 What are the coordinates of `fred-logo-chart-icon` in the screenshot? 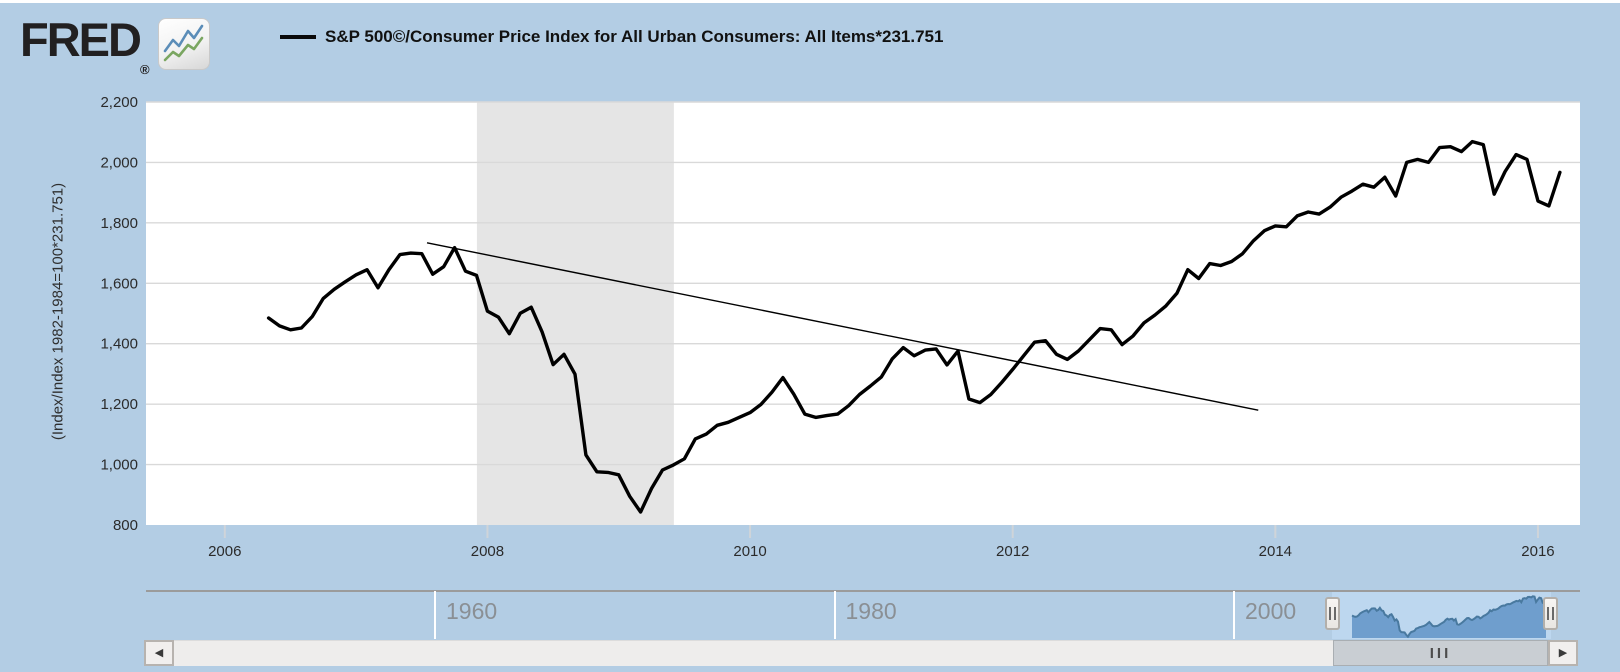 It's located at (184, 44).